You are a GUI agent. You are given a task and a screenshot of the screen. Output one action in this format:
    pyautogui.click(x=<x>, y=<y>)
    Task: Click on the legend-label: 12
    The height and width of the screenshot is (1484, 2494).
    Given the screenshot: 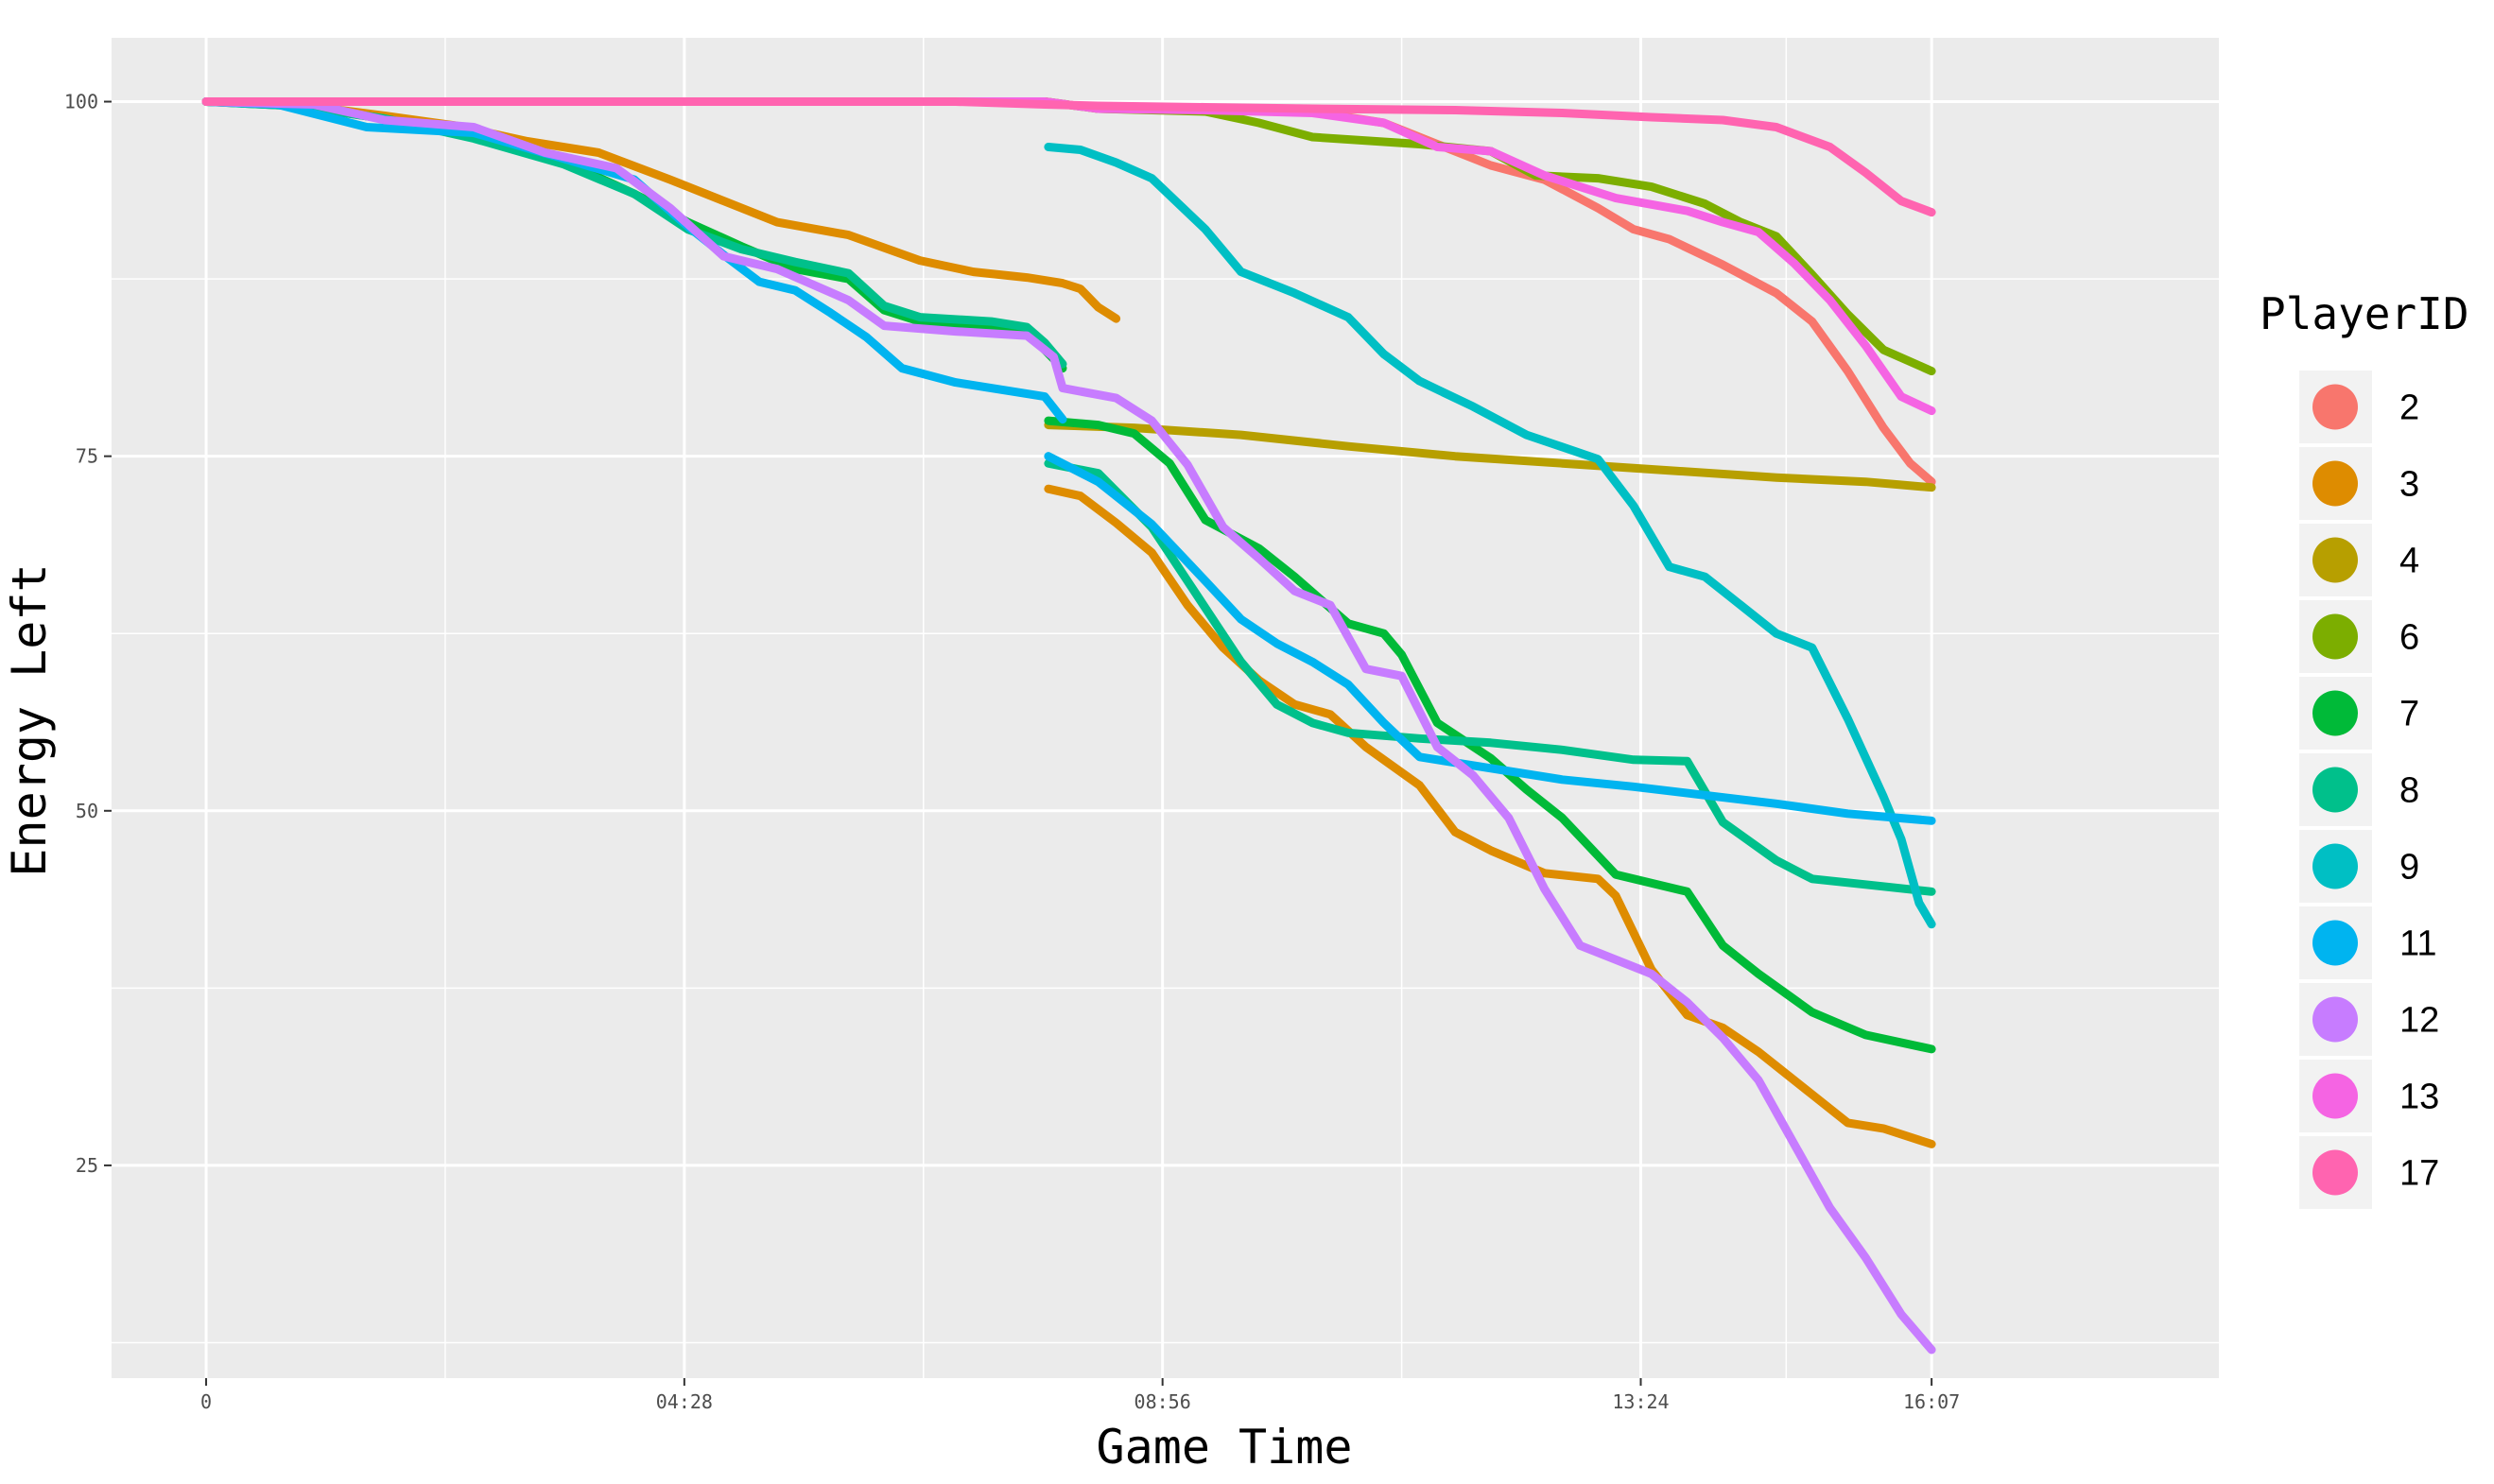 What is the action you would take?
    pyautogui.click(x=2419, y=1021)
    